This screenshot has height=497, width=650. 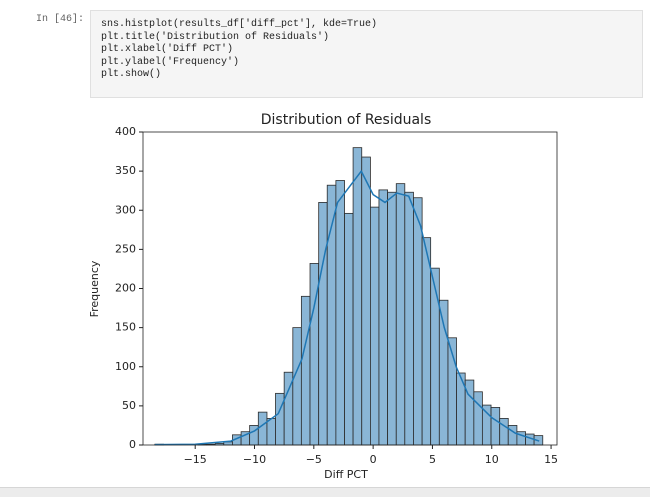 What do you see at coordinates (94, 288) in the screenshot?
I see `y-axis-label: Frequency` at bounding box center [94, 288].